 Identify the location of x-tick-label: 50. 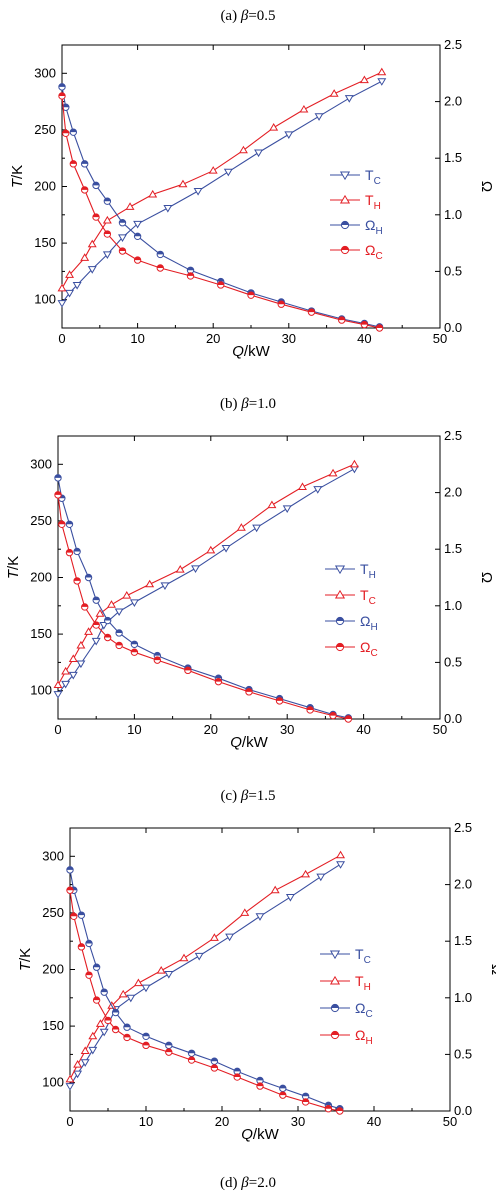
(450, 1121).